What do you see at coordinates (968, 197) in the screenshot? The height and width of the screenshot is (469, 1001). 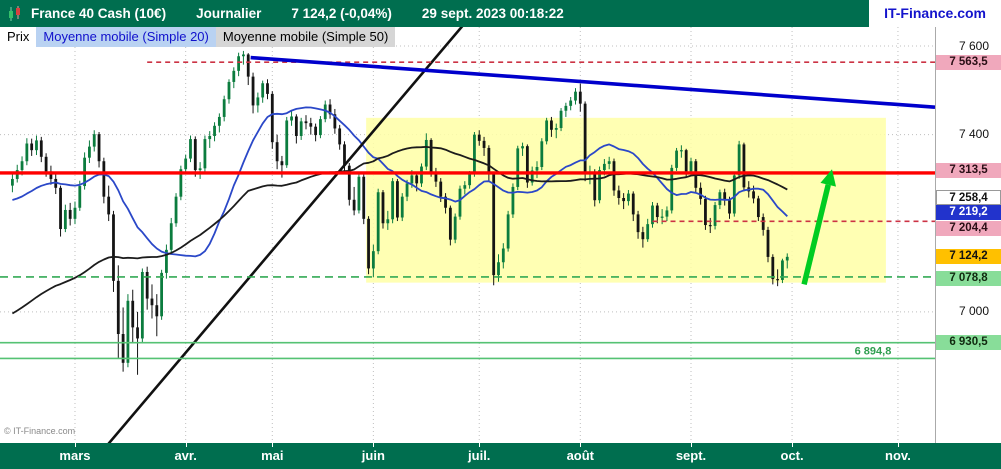 I see `price-level-label: 7 258,4` at bounding box center [968, 197].